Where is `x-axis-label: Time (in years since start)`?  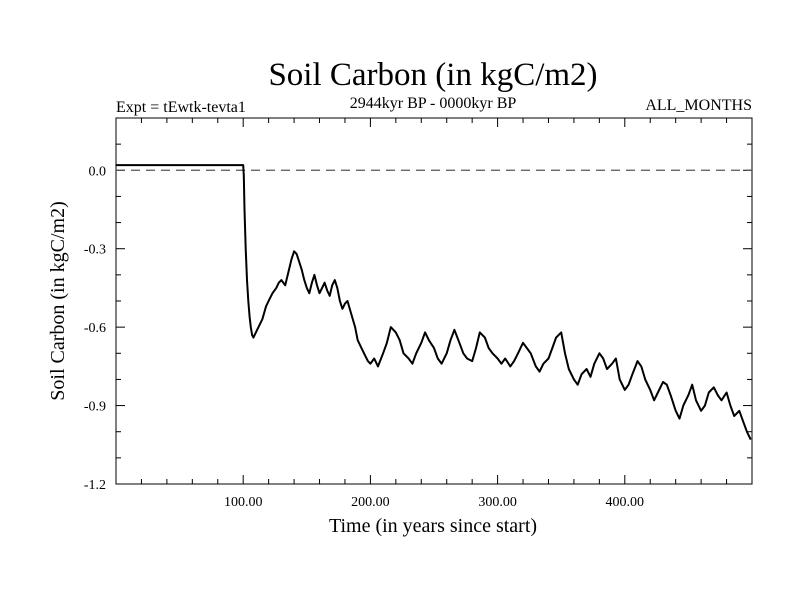 x-axis-label: Time (in years since start) is located at coordinates (433, 526).